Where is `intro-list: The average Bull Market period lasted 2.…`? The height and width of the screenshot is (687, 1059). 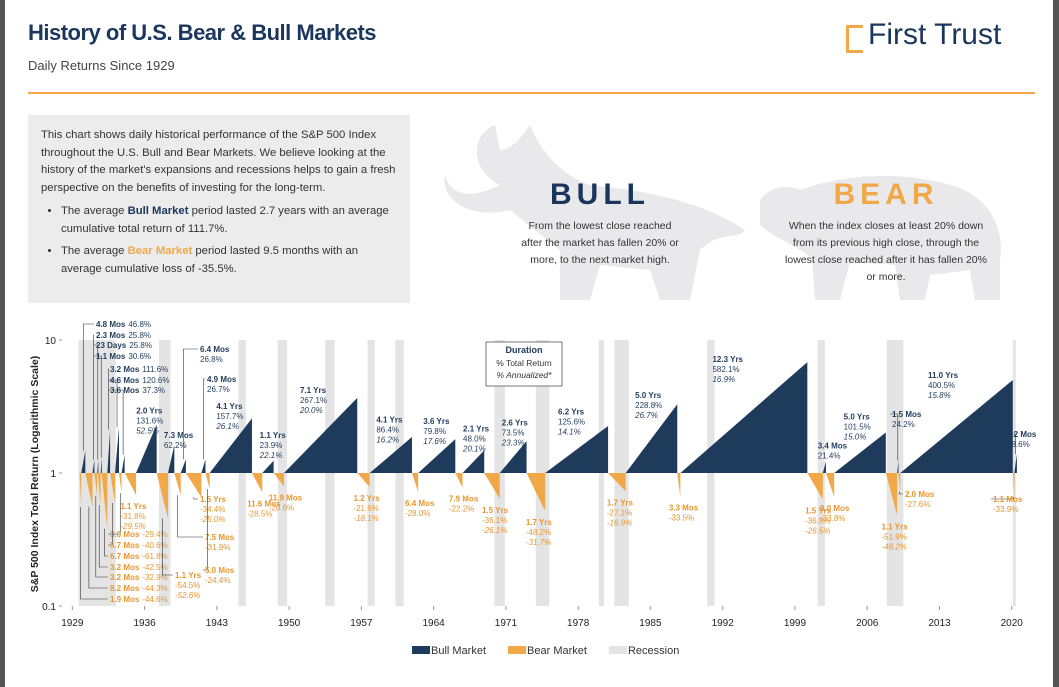
intro-list: The average Bull Market period lasted 2.… is located at coordinates (219, 240).